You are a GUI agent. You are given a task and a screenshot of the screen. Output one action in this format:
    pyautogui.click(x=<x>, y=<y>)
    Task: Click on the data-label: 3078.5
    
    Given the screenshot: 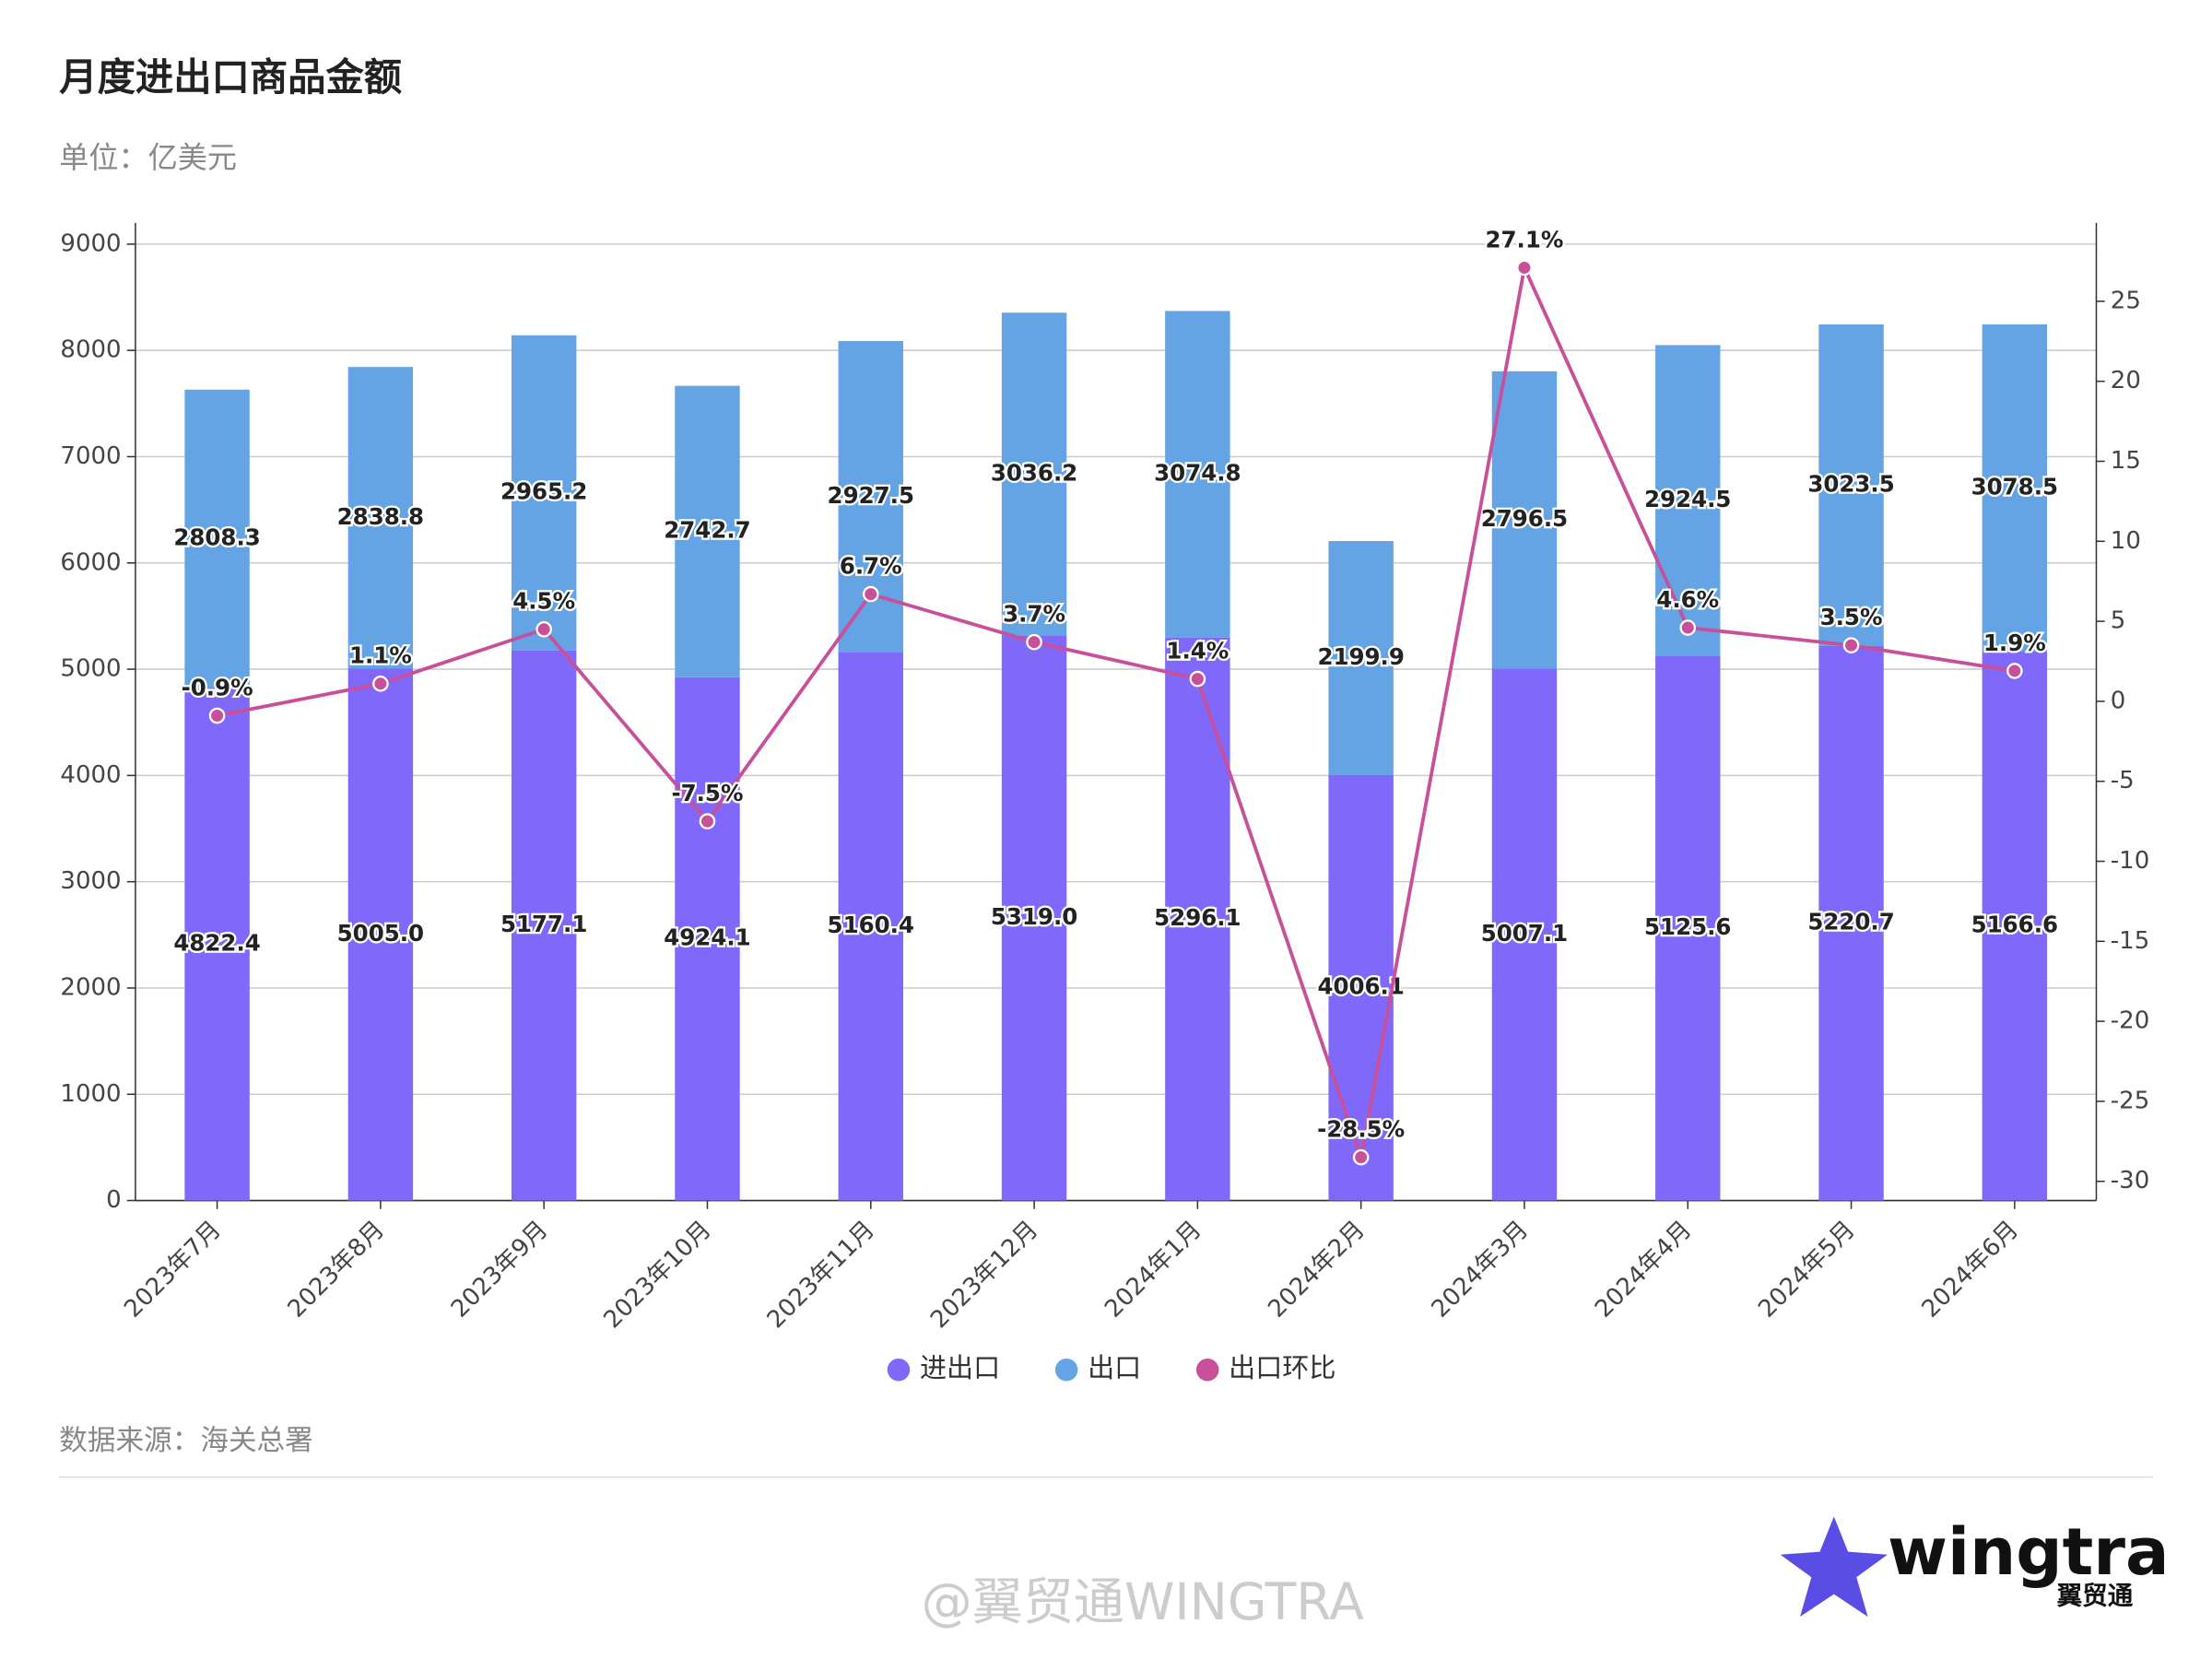 What is the action you would take?
    pyautogui.click(x=2014, y=486)
    